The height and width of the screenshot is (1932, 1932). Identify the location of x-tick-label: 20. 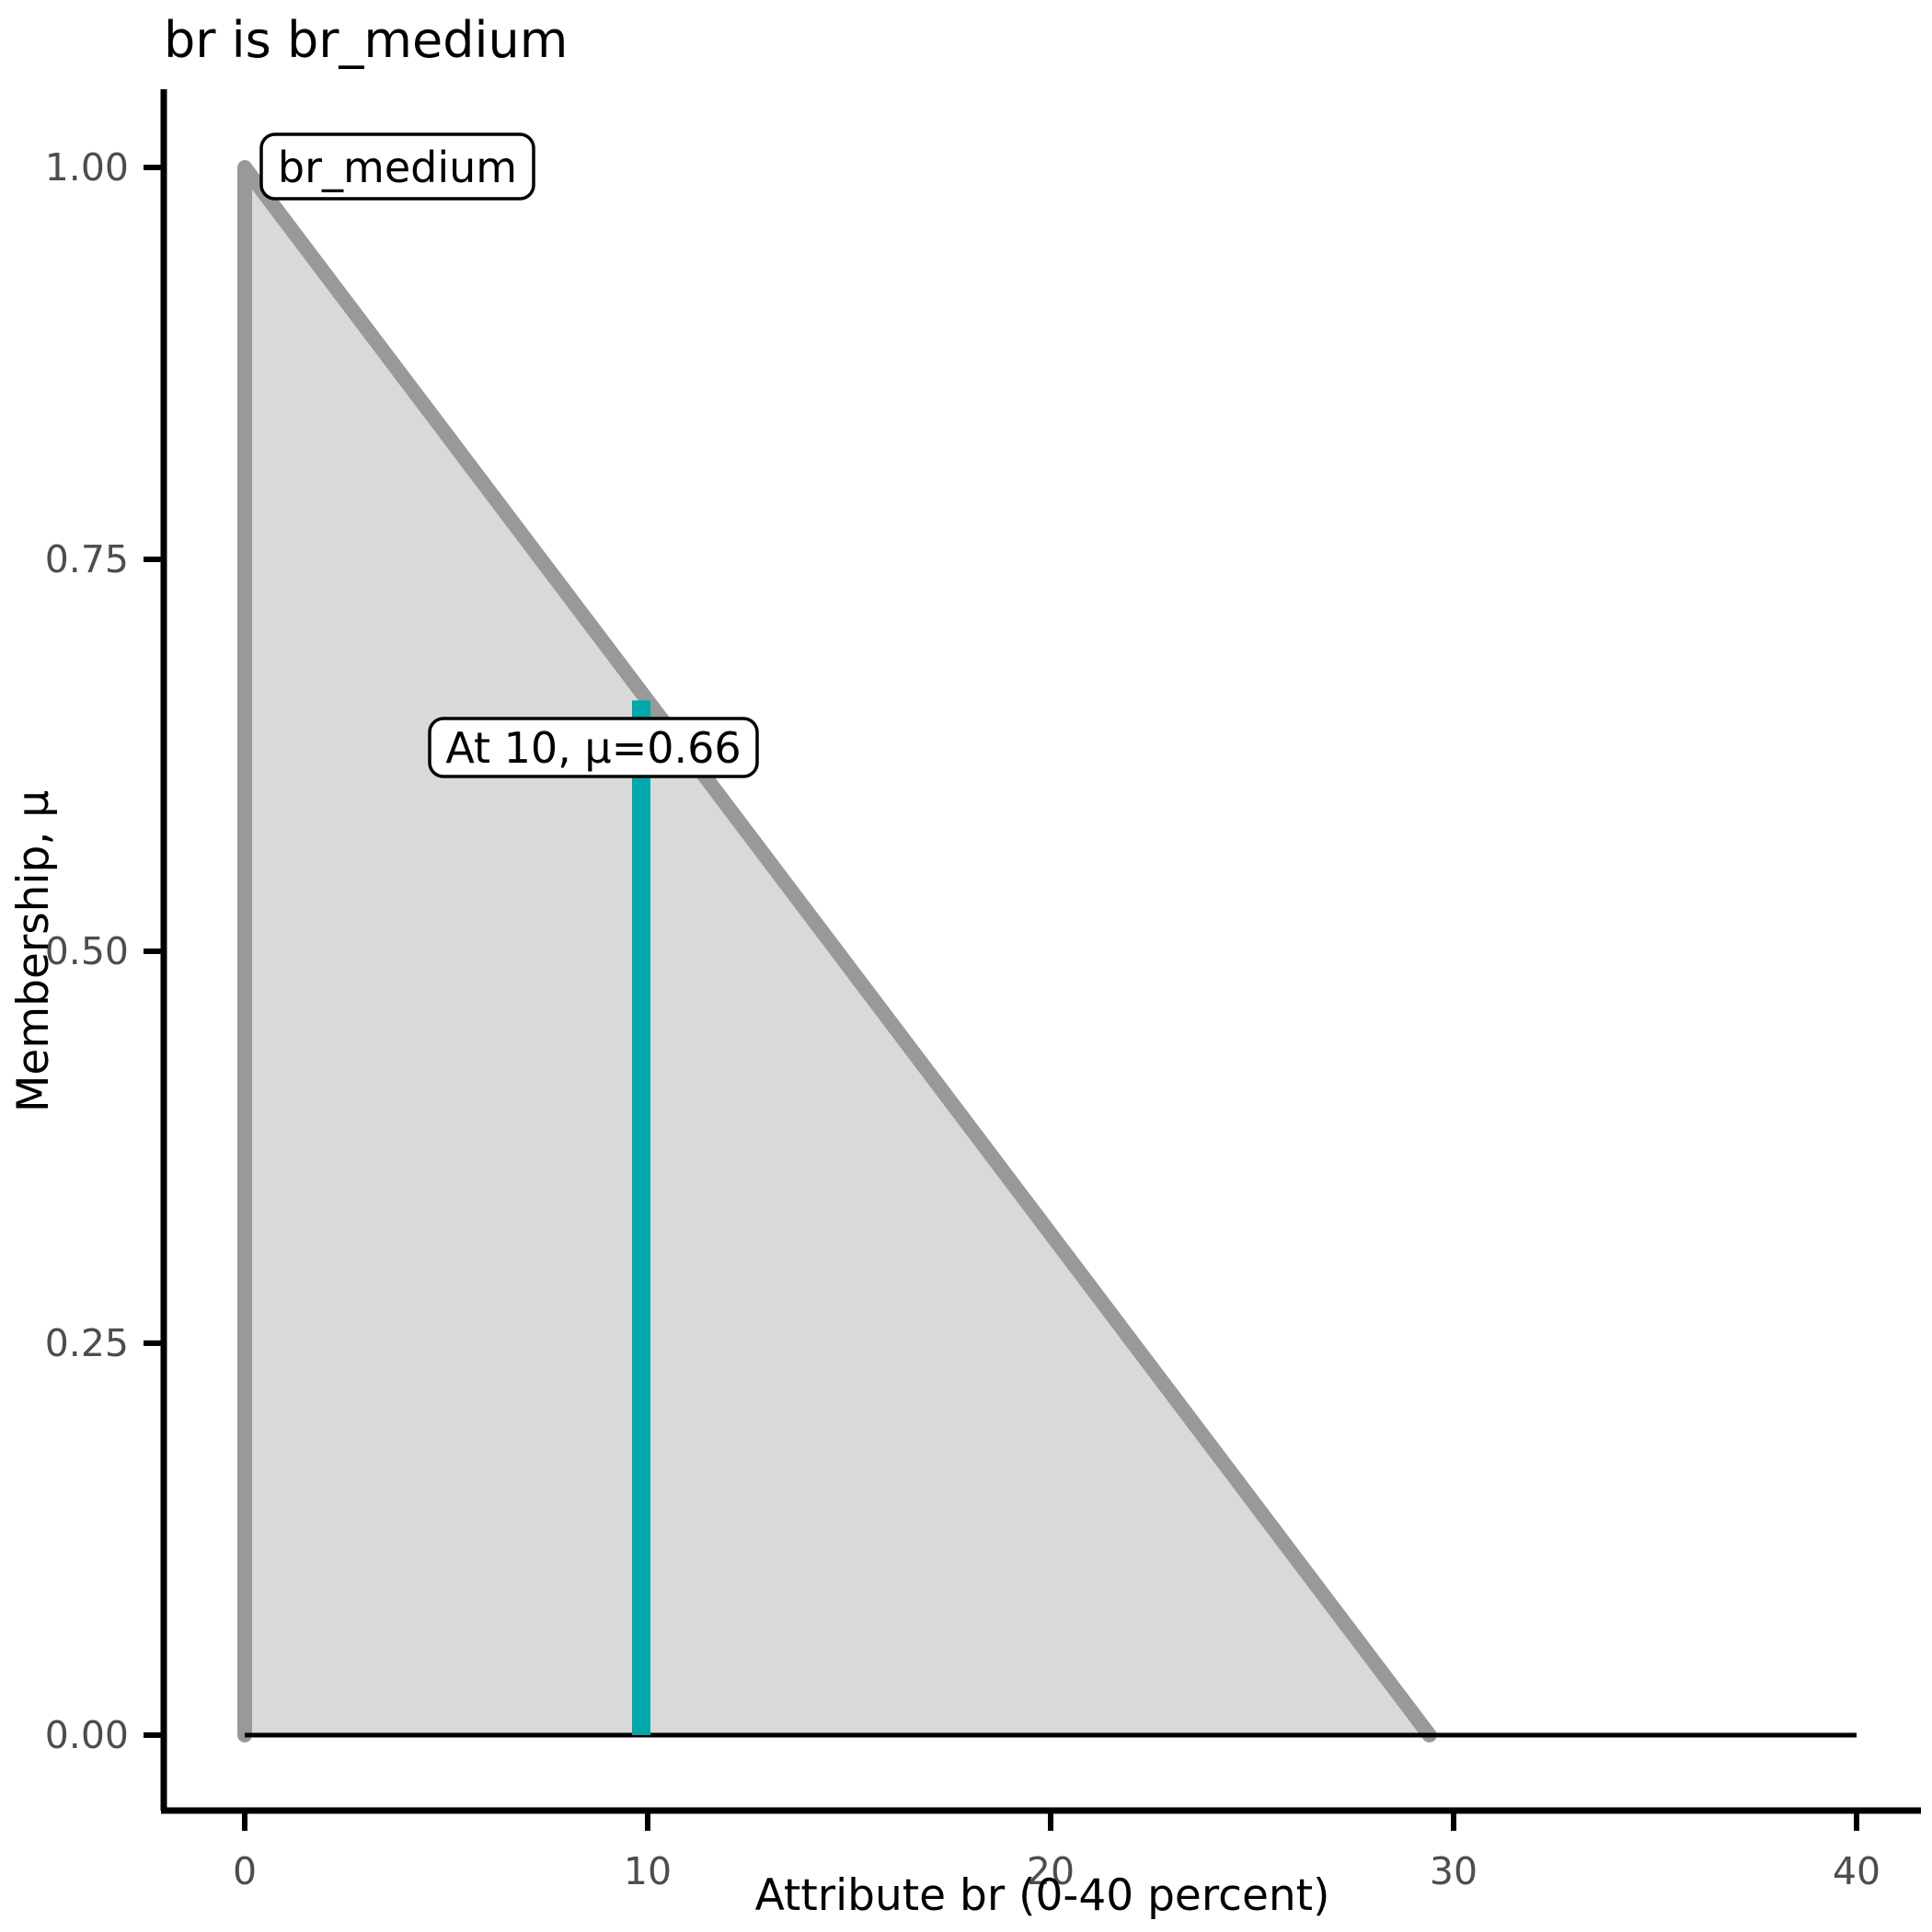
(1051, 1871).